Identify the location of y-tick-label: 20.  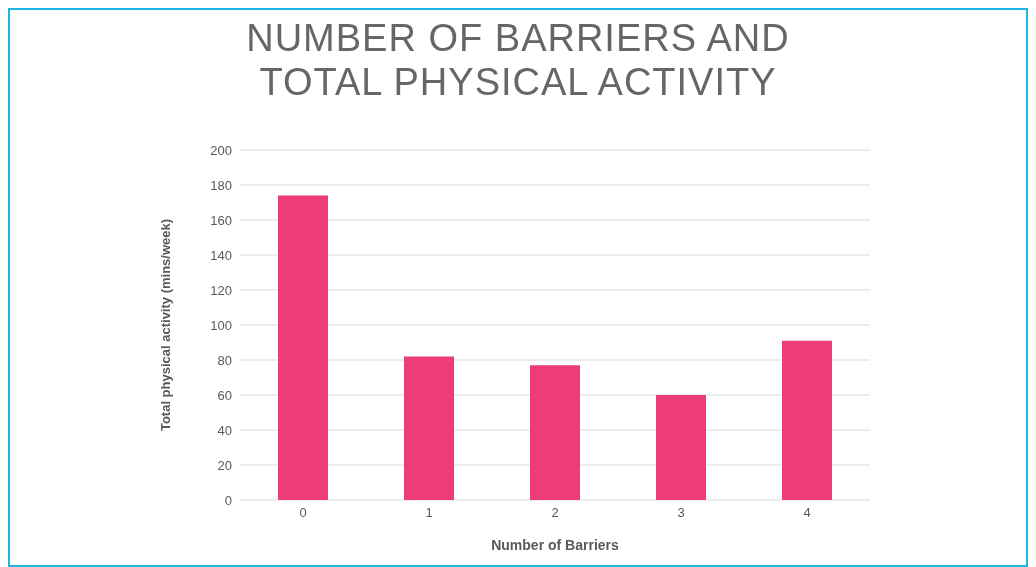
(224, 465).